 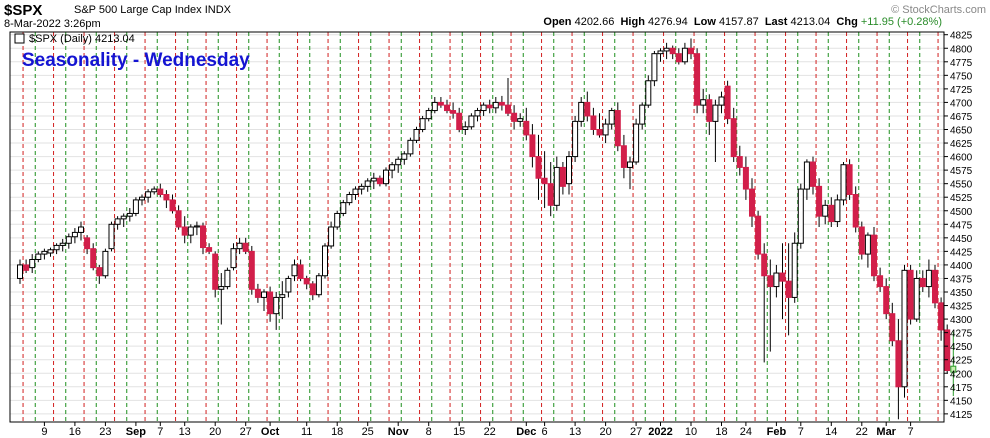 What do you see at coordinates (368, 432) in the screenshot?
I see `x-tick-label: 25` at bounding box center [368, 432].